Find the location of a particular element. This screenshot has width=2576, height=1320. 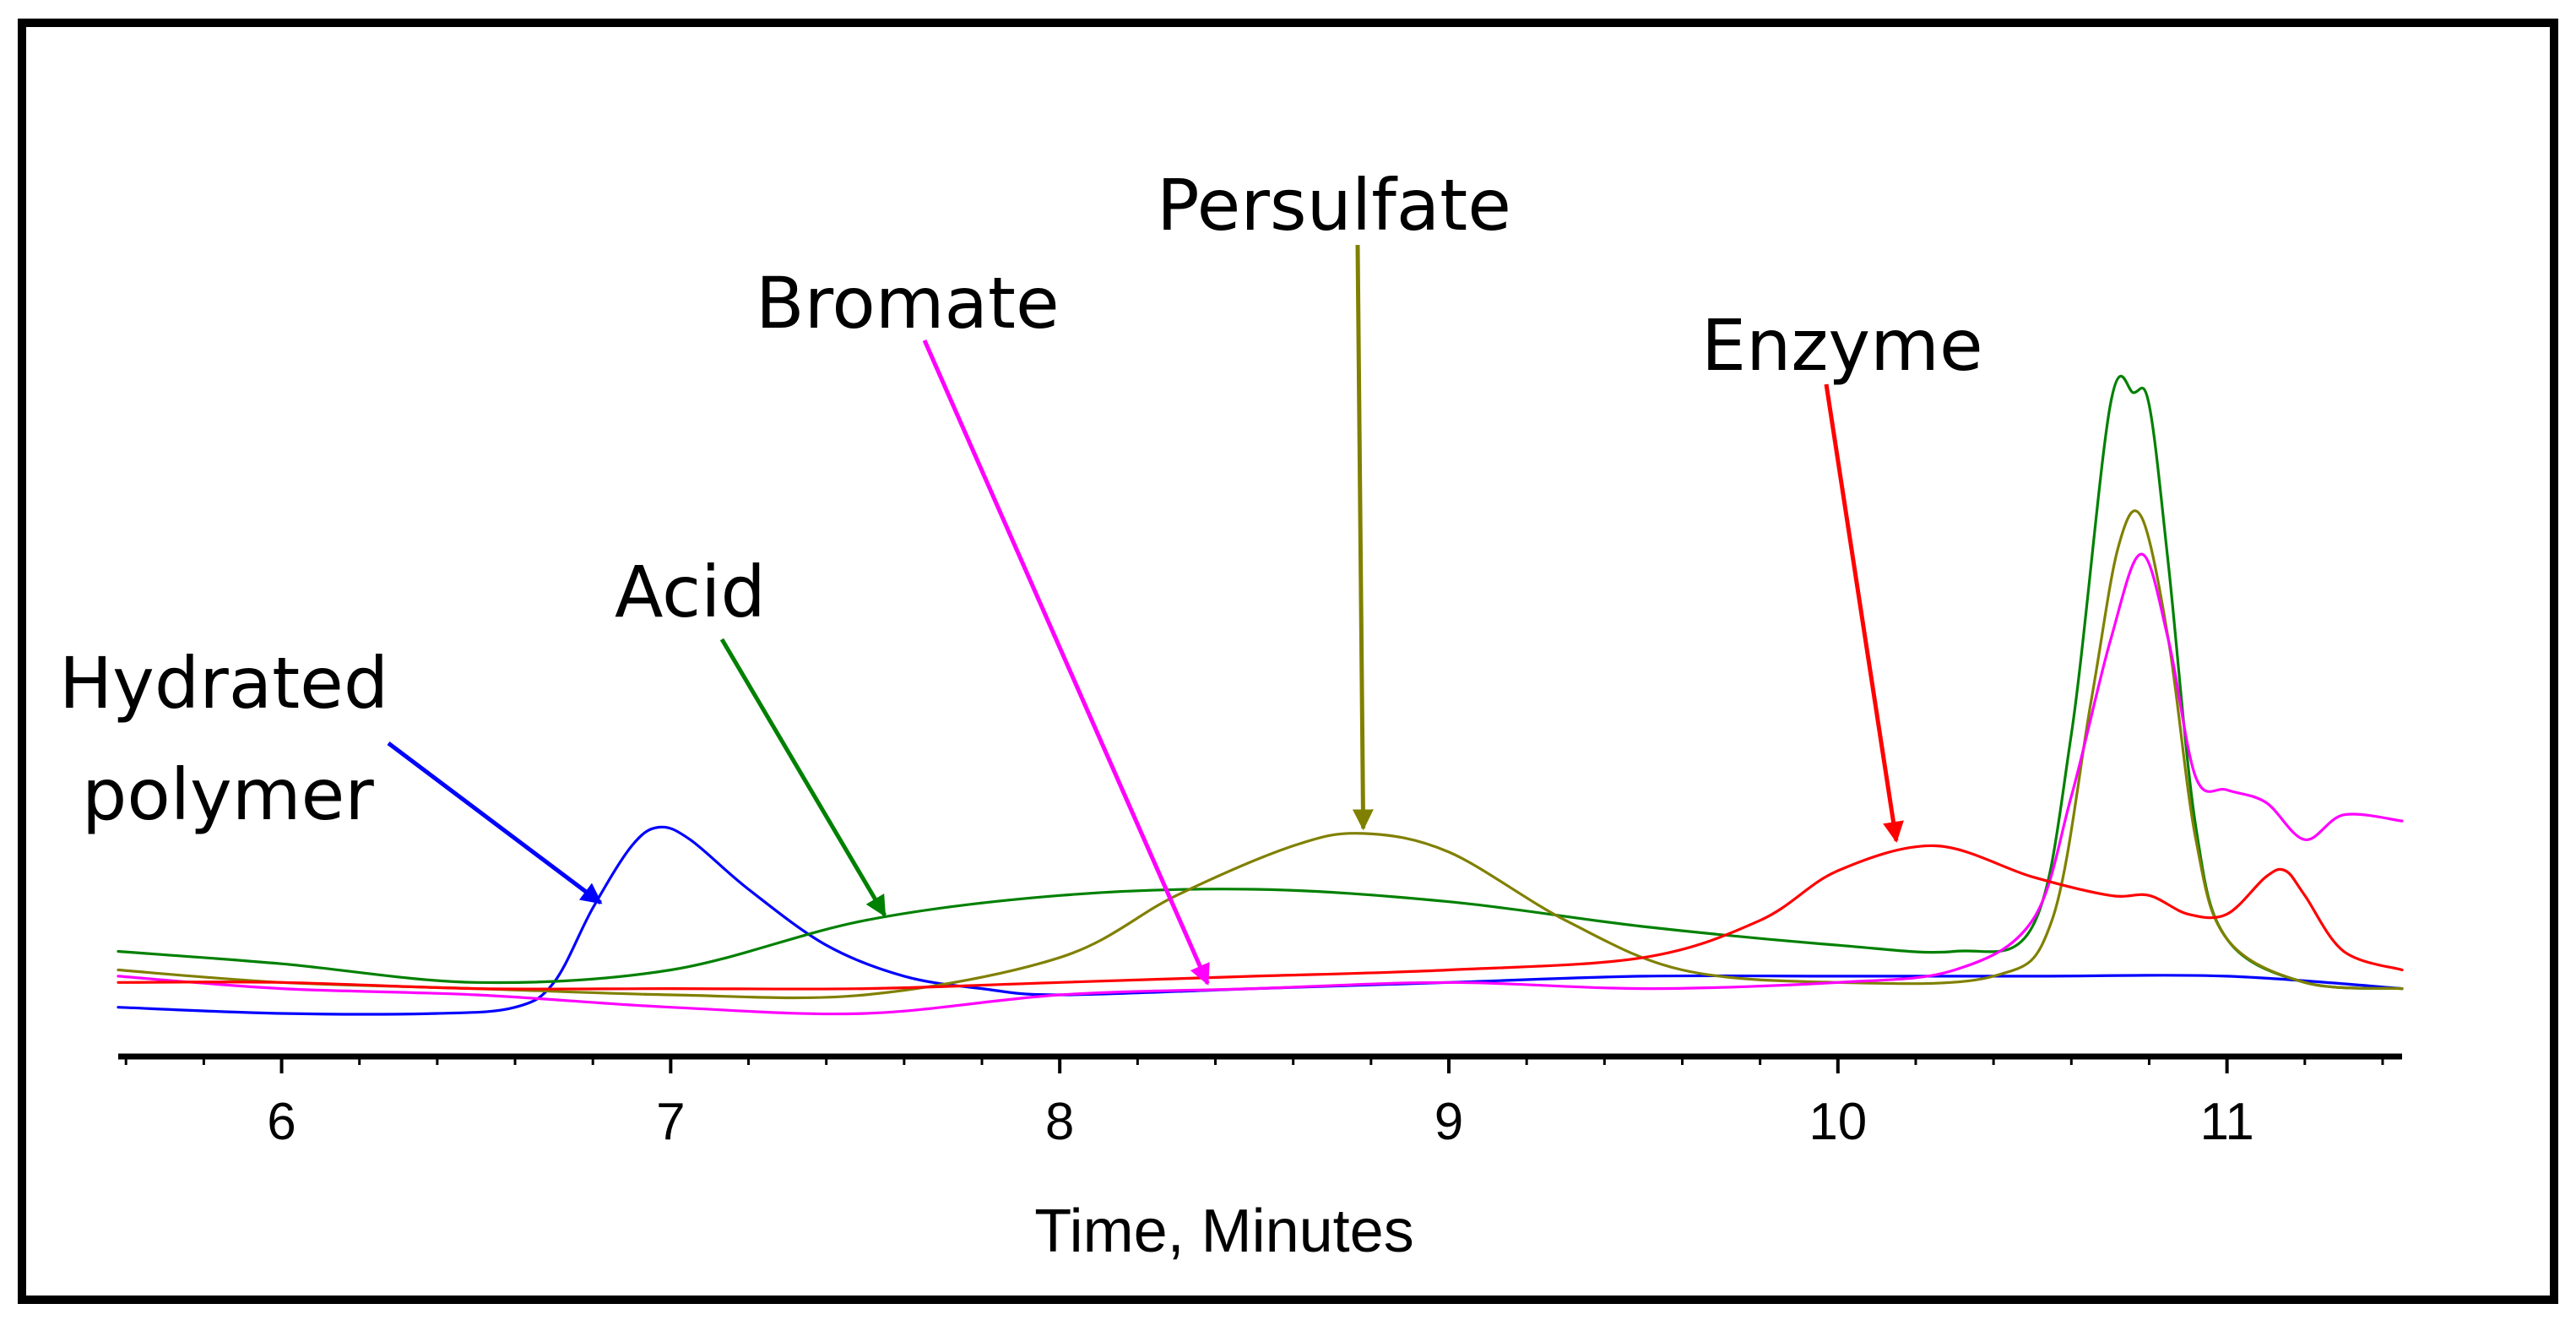

x-axis: 6 7 8 9 10 11 is located at coordinates (1260, 1102).